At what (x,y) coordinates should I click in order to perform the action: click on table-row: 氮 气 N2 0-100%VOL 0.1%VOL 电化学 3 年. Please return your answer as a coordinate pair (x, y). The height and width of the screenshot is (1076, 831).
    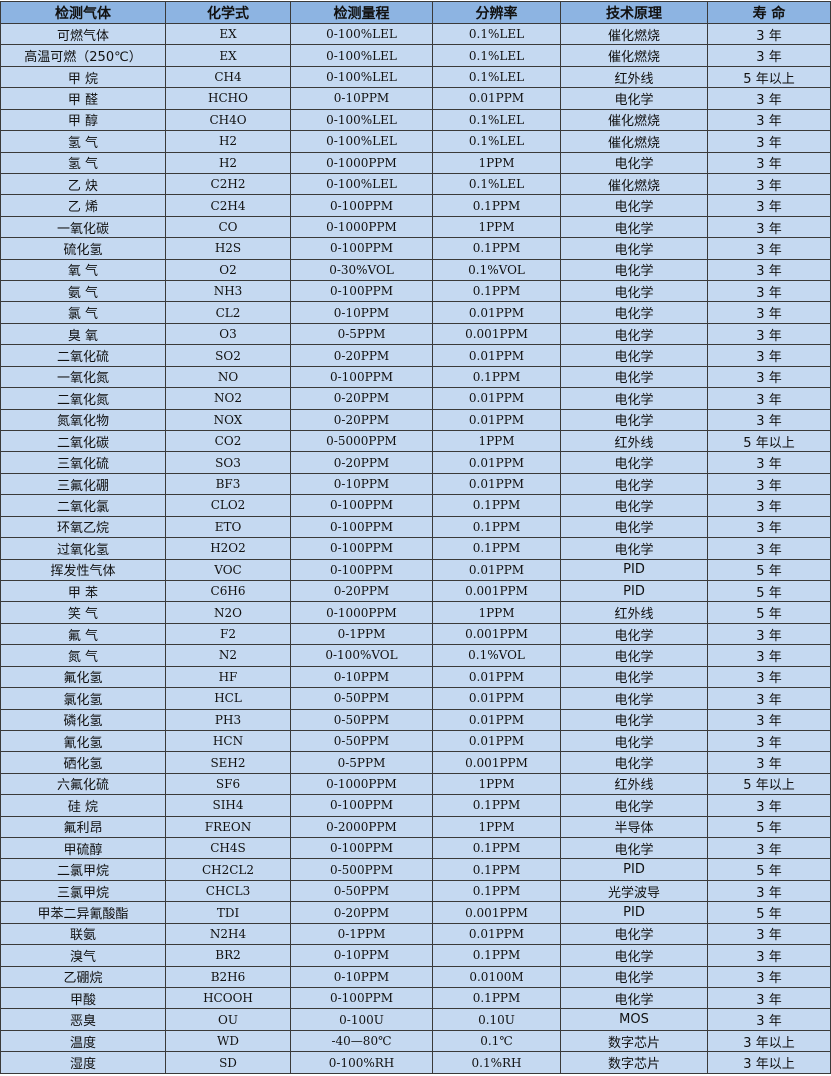
    Looking at the image, I should click on (415, 655).